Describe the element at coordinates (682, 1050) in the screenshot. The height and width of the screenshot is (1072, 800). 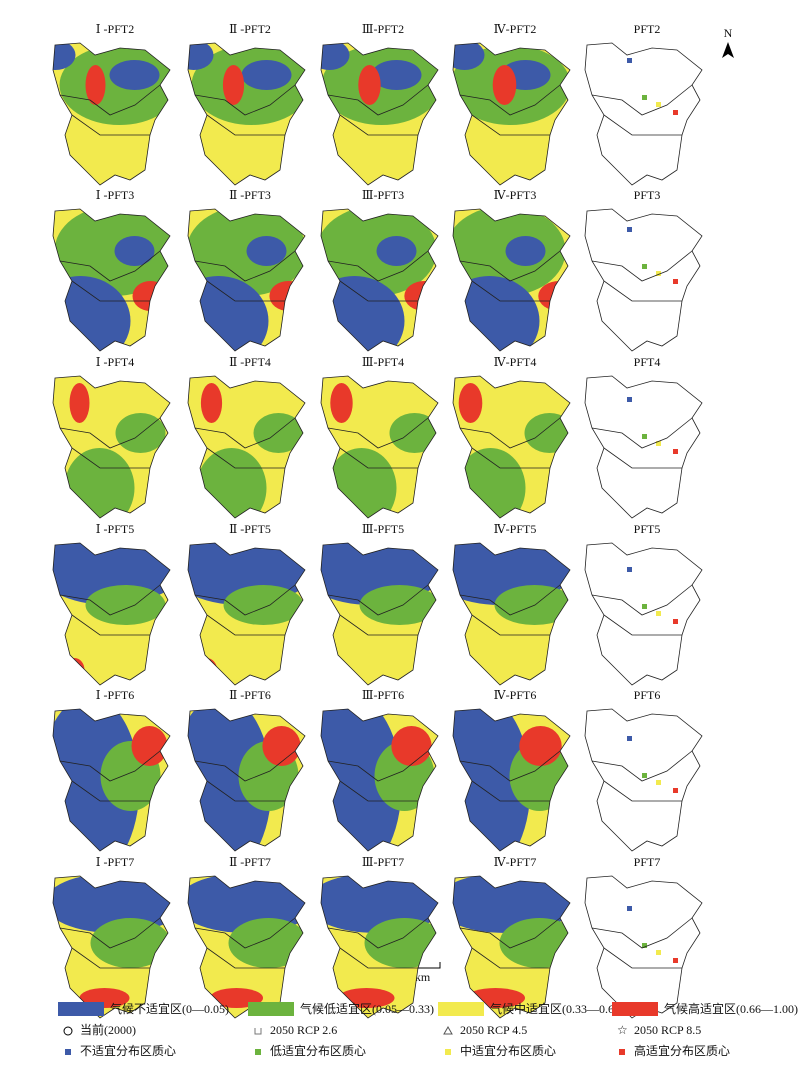
I see `legend-label: 高适宜分布区质心` at that location.